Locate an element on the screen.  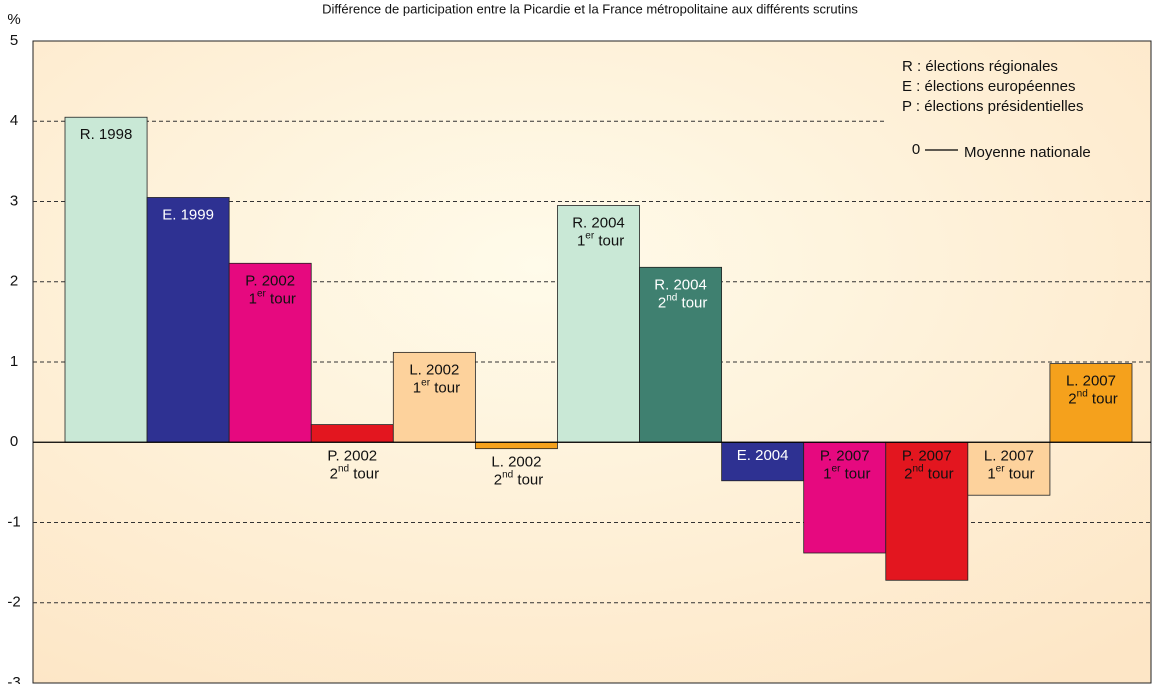
bar-label: P. 2002 2nd tour is located at coordinates (352, 464).